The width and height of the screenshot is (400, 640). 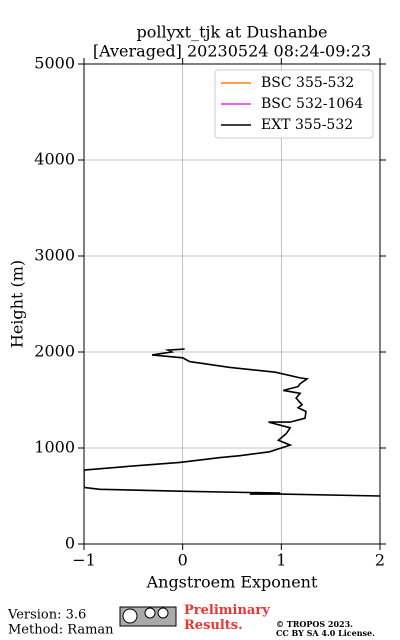 What do you see at coordinates (307, 83) in the screenshot?
I see `legend-label: BSC 355-532` at bounding box center [307, 83].